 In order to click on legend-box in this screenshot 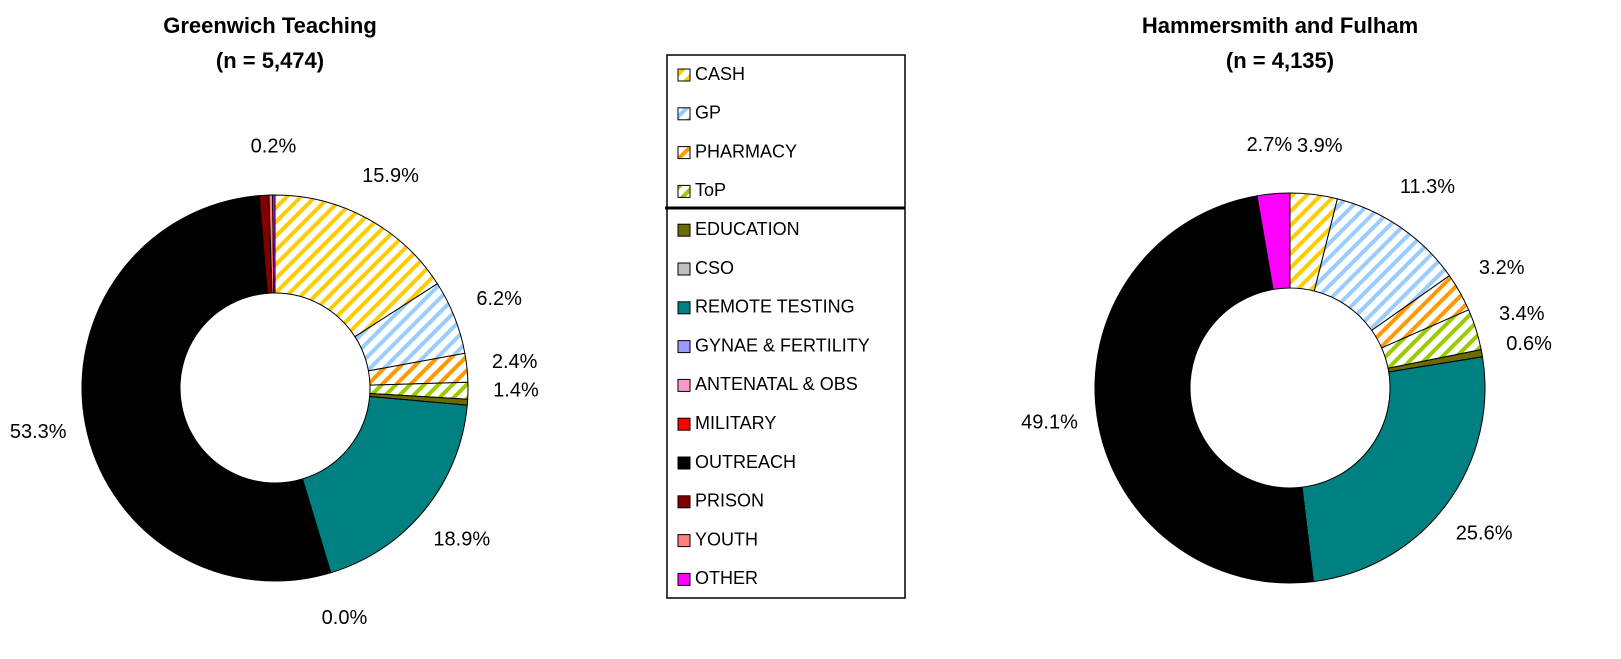, I will do `click(786, 326)`.